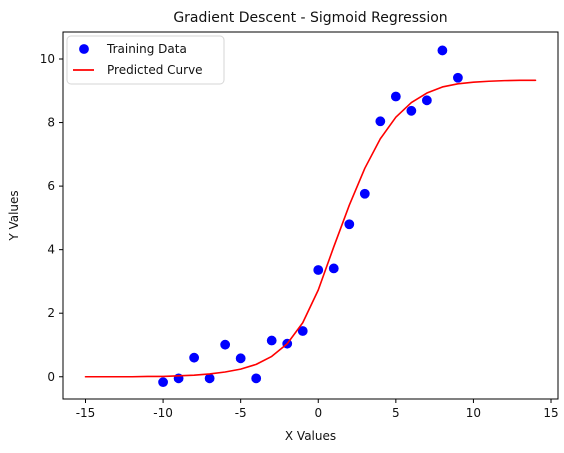 This screenshot has height=453, width=564. I want to click on legend: Training Data Predicted Curve, so click(145, 60).